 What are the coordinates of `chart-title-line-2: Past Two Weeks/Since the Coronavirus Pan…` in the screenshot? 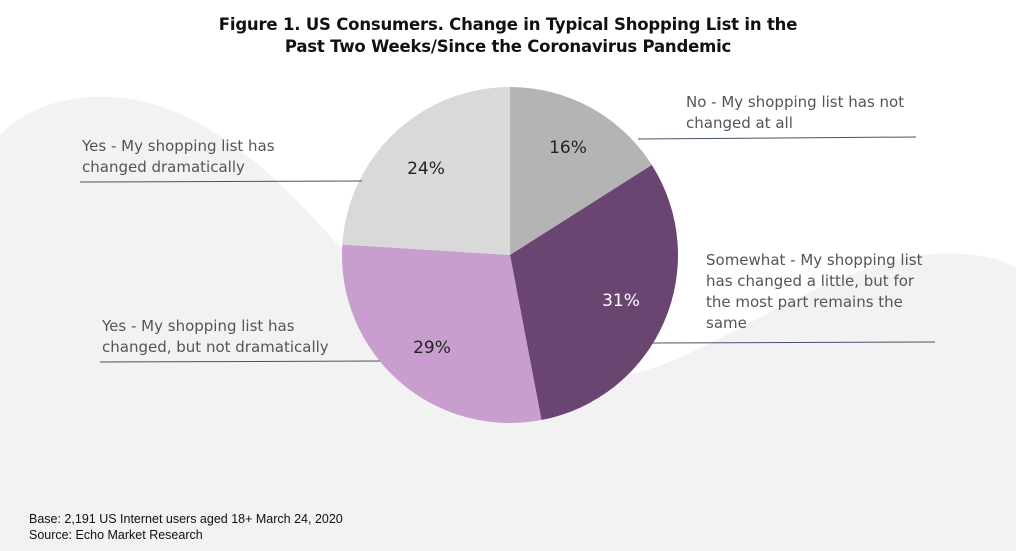 It's located at (508, 46).